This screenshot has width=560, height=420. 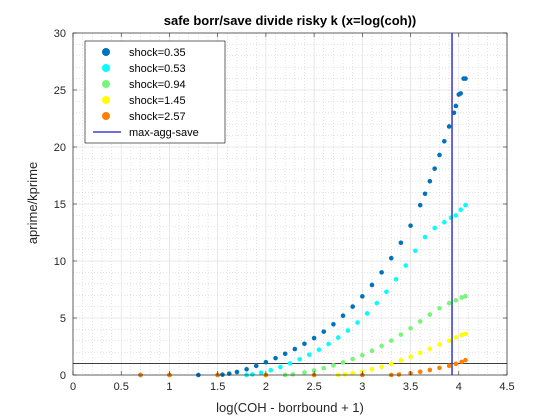 I want to click on x-tick-label: 4, so click(x=459, y=387).